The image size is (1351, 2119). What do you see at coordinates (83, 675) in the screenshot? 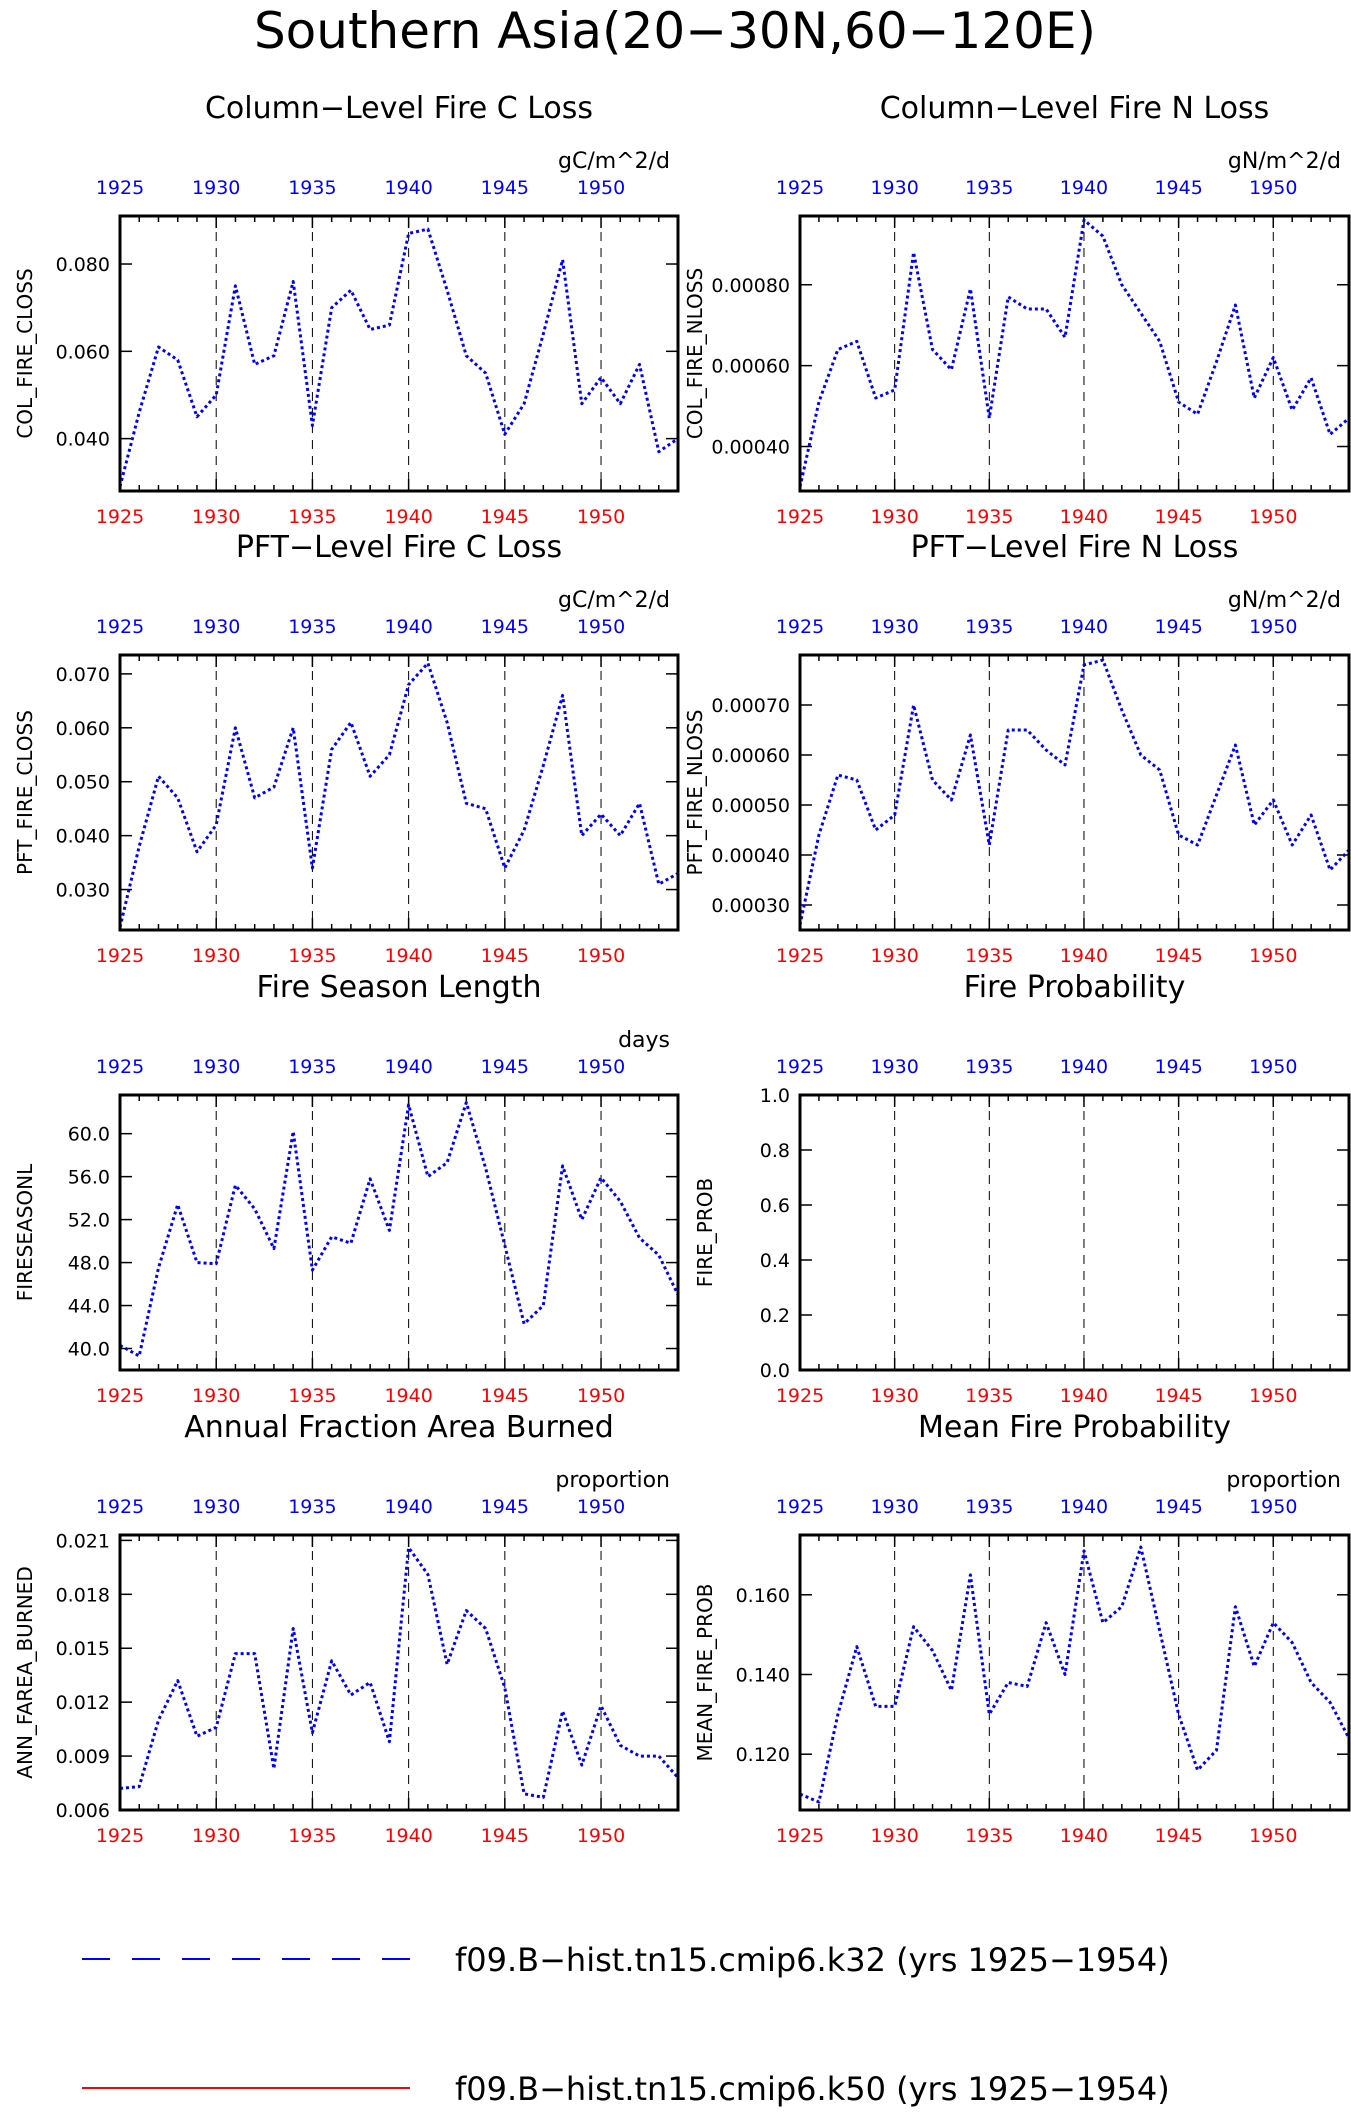
I see `y-tick-label: 0.070` at bounding box center [83, 675].